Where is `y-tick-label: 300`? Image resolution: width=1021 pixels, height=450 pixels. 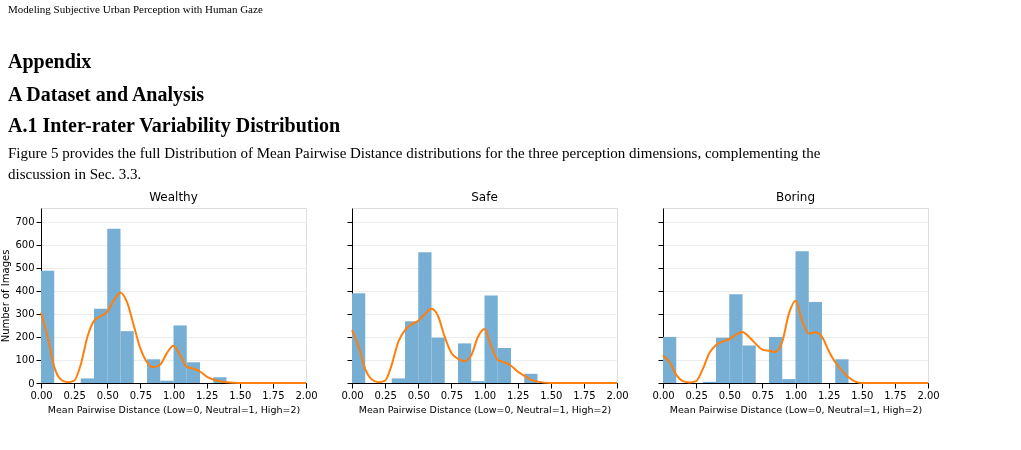 y-tick-label: 300 is located at coordinates (25, 314).